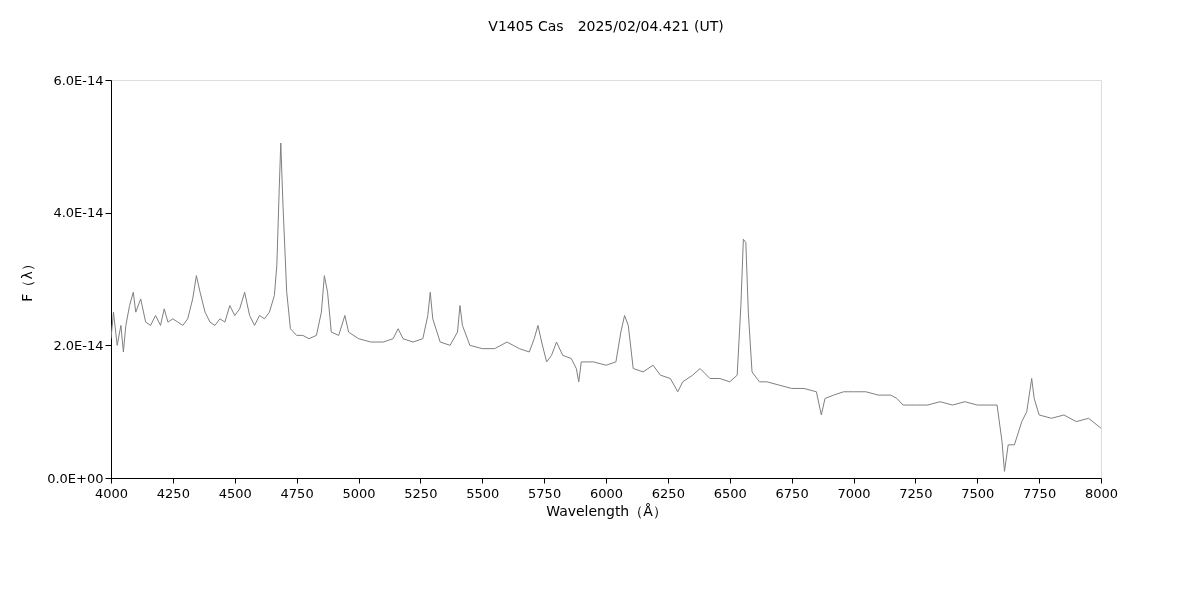  What do you see at coordinates (359, 493) in the screenshot?
I see `x-tick-label: 5000` at bounding box center [359, 493].